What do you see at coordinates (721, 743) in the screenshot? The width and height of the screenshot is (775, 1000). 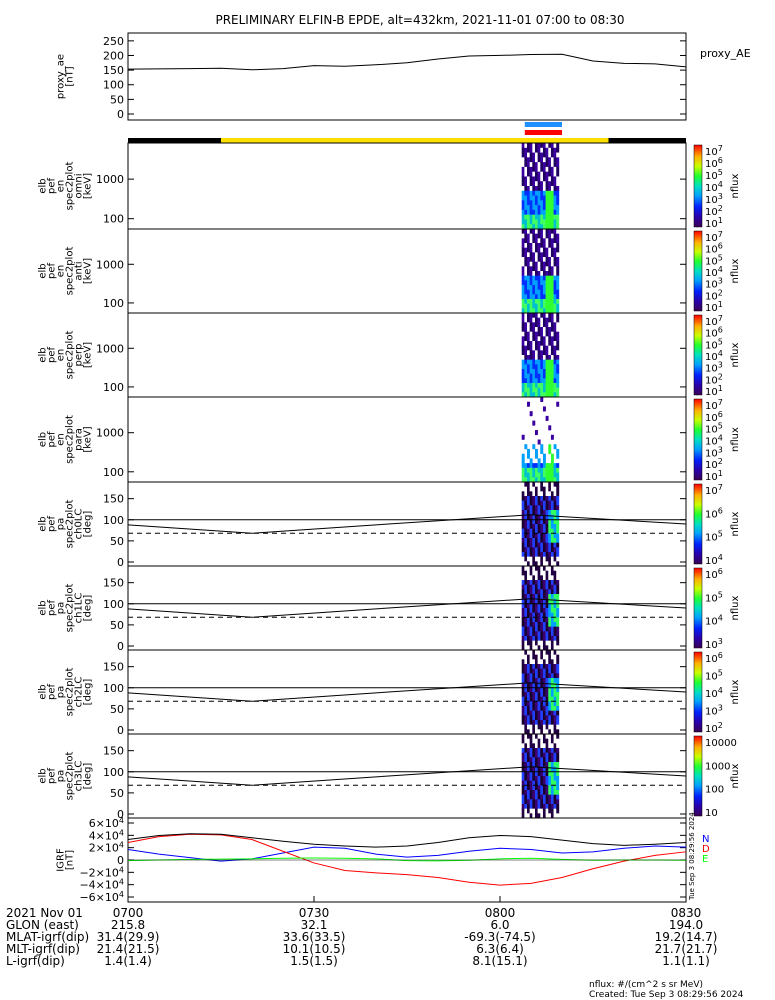 I see `colorbar-tick-label: 10000` at bounding box center [721, 743].